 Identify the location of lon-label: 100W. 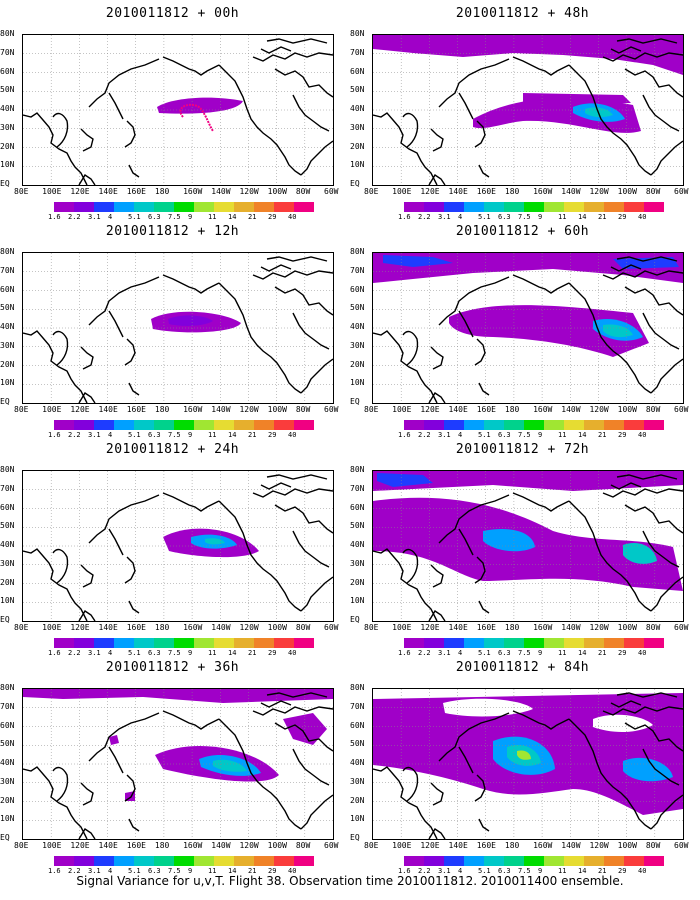
(277, 845).